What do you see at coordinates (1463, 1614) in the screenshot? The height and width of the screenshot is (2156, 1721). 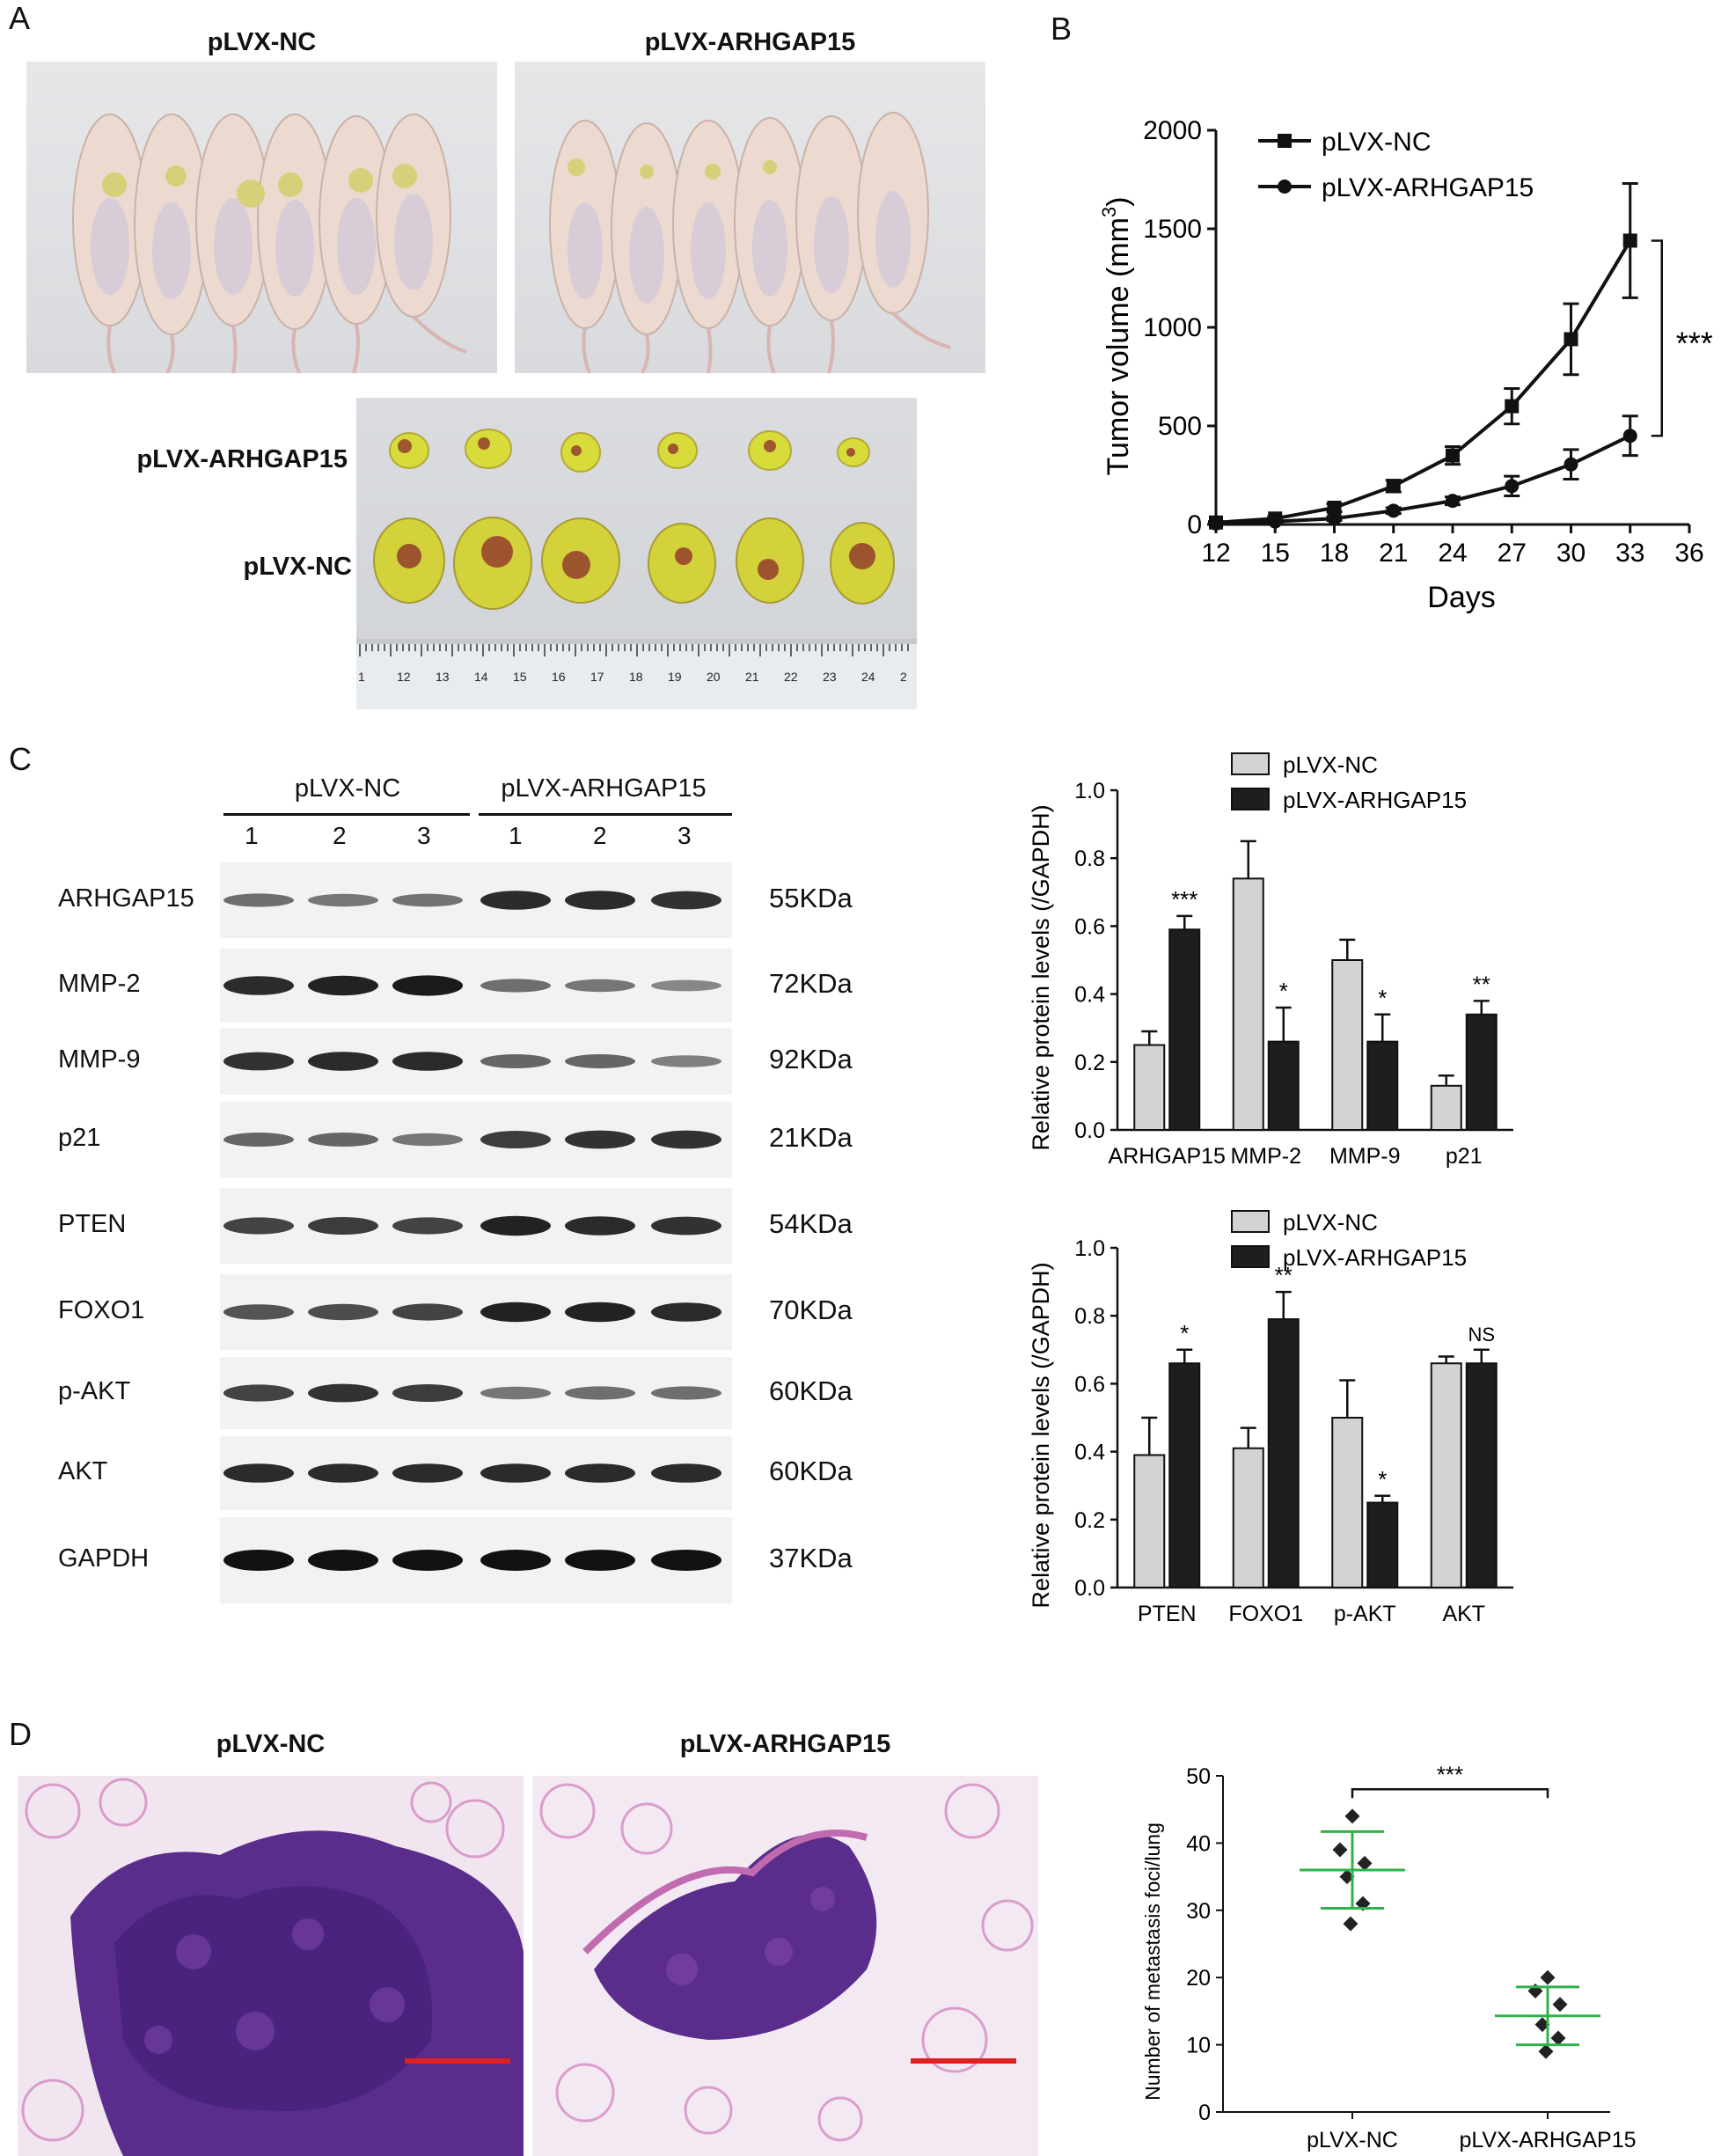 I see `category-label: AKT` at bounding box center [1463, 1614].